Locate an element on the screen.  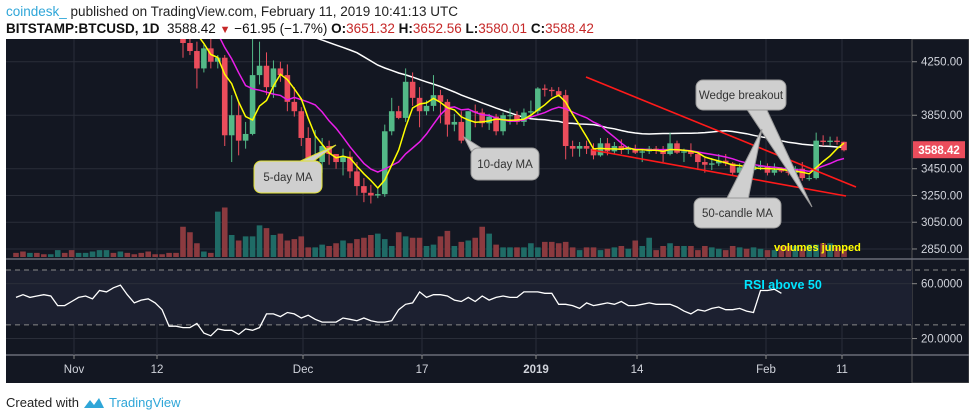
price-tick-label: 3450.00 is located at coordinates (942, 170).